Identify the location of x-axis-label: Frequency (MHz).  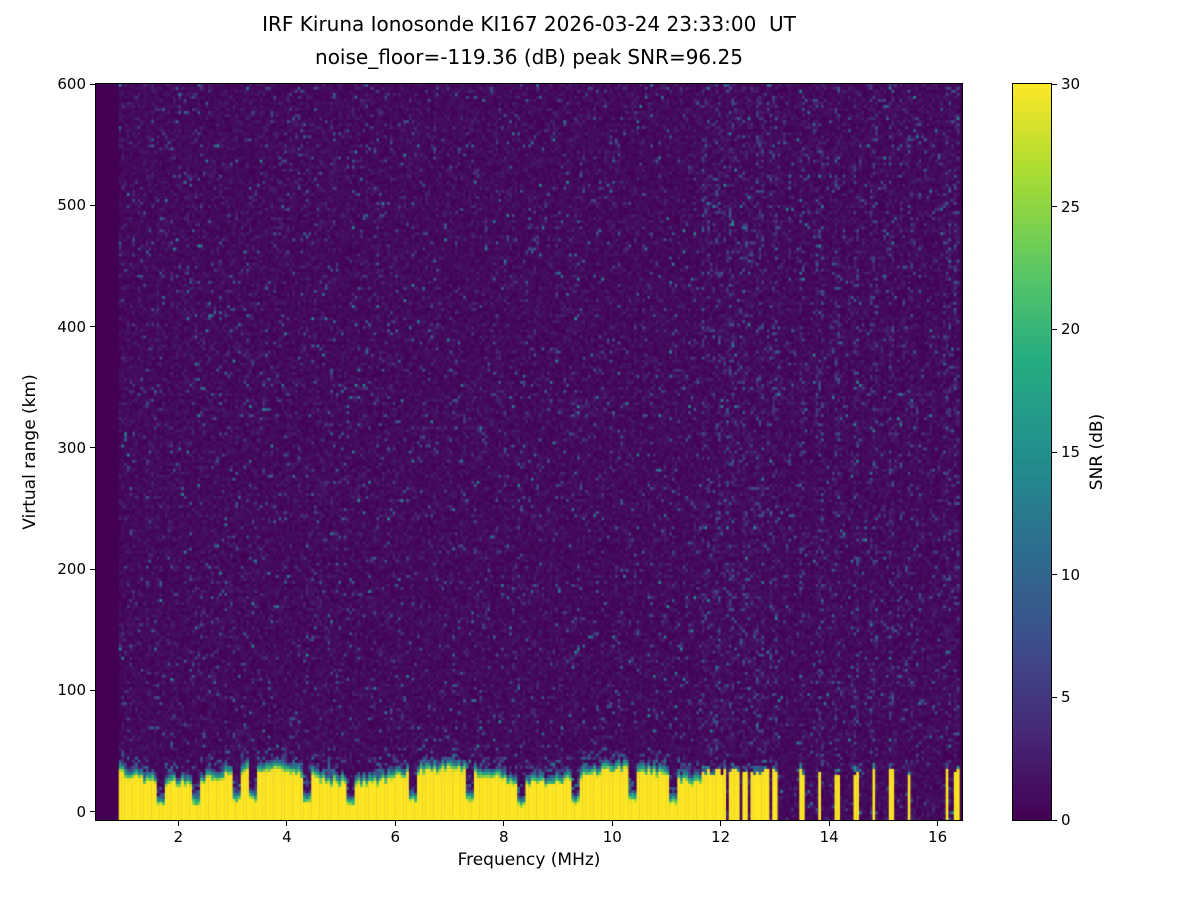
(529, 860).